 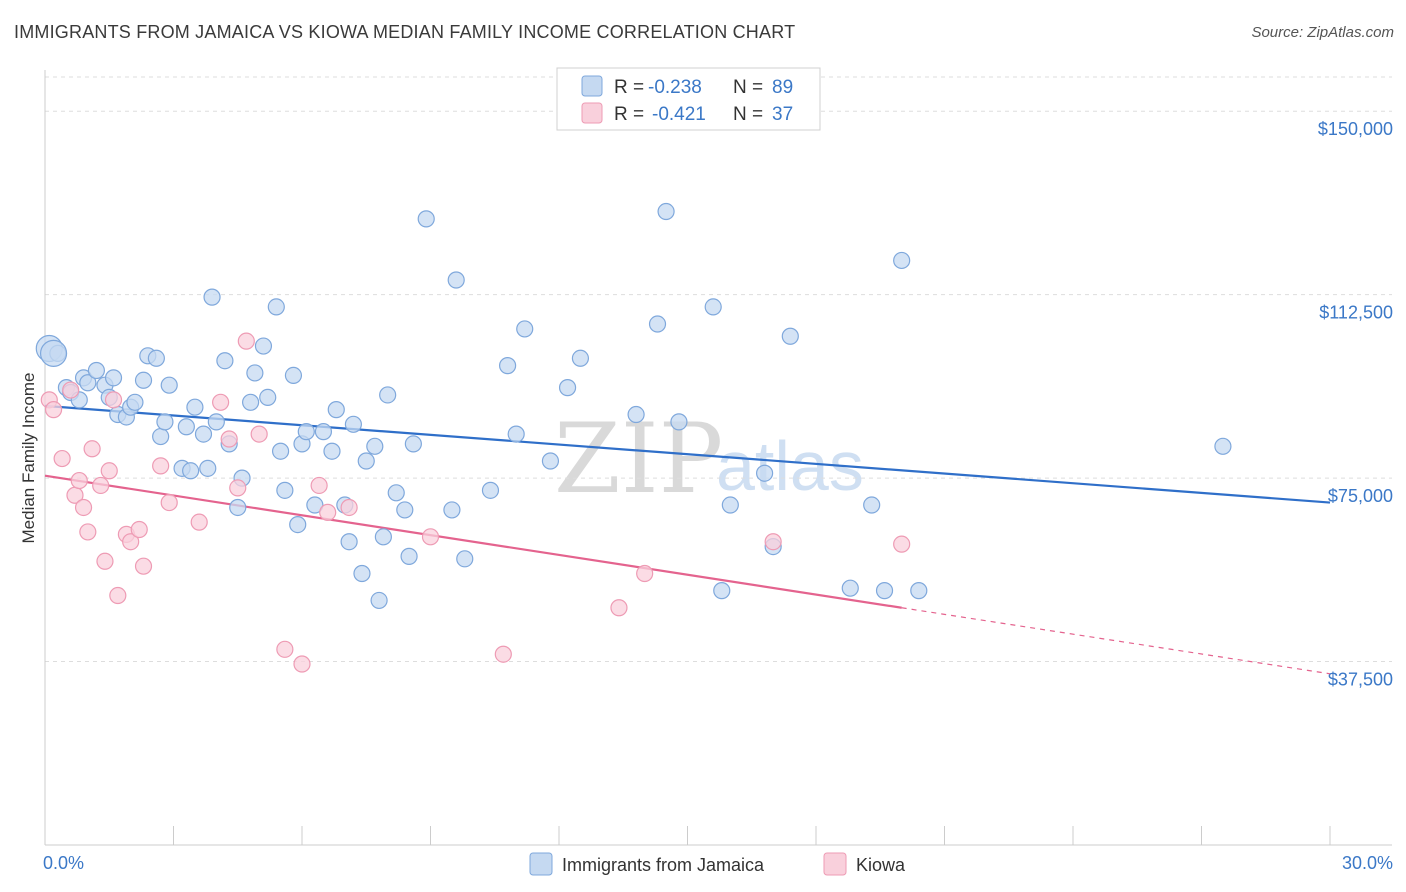 I want to click on legend-r-label-2: R =, so click(x=629, y=114).